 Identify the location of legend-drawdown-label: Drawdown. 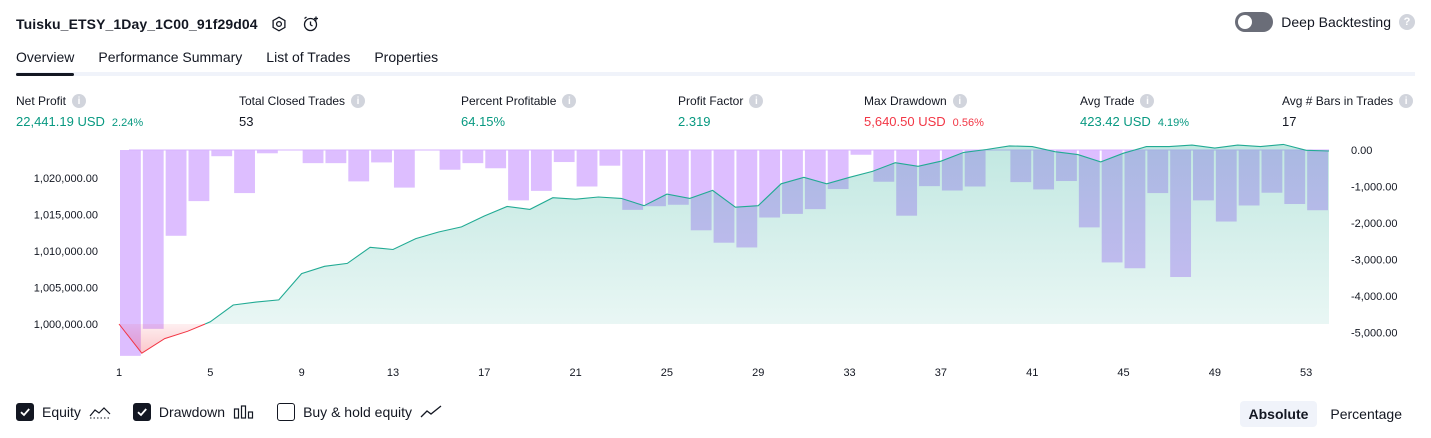
(192, 412).